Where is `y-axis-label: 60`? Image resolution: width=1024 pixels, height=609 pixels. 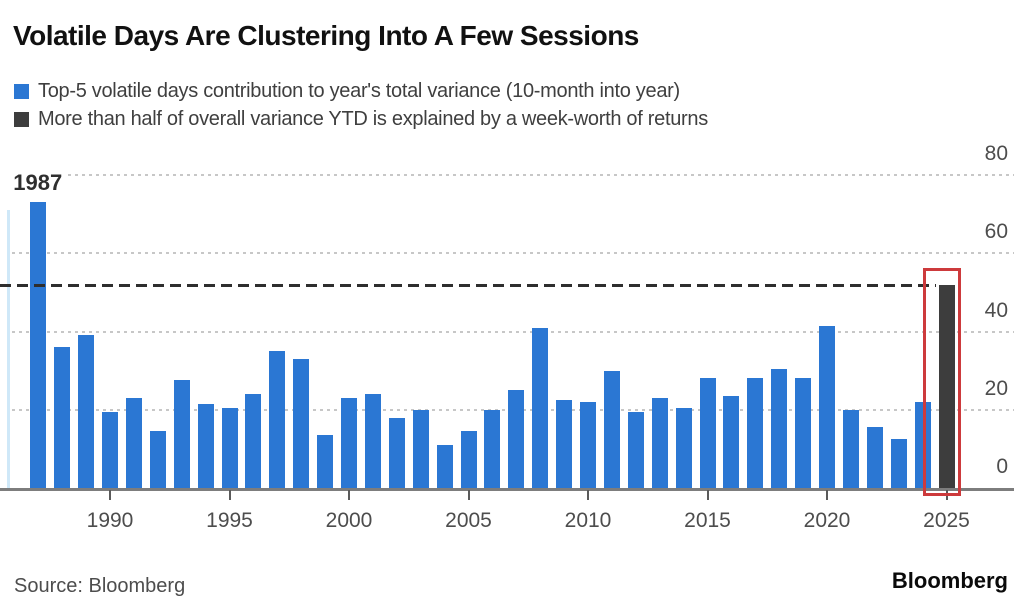
y-axis-label: 60 is located at coordinates (996, 232).